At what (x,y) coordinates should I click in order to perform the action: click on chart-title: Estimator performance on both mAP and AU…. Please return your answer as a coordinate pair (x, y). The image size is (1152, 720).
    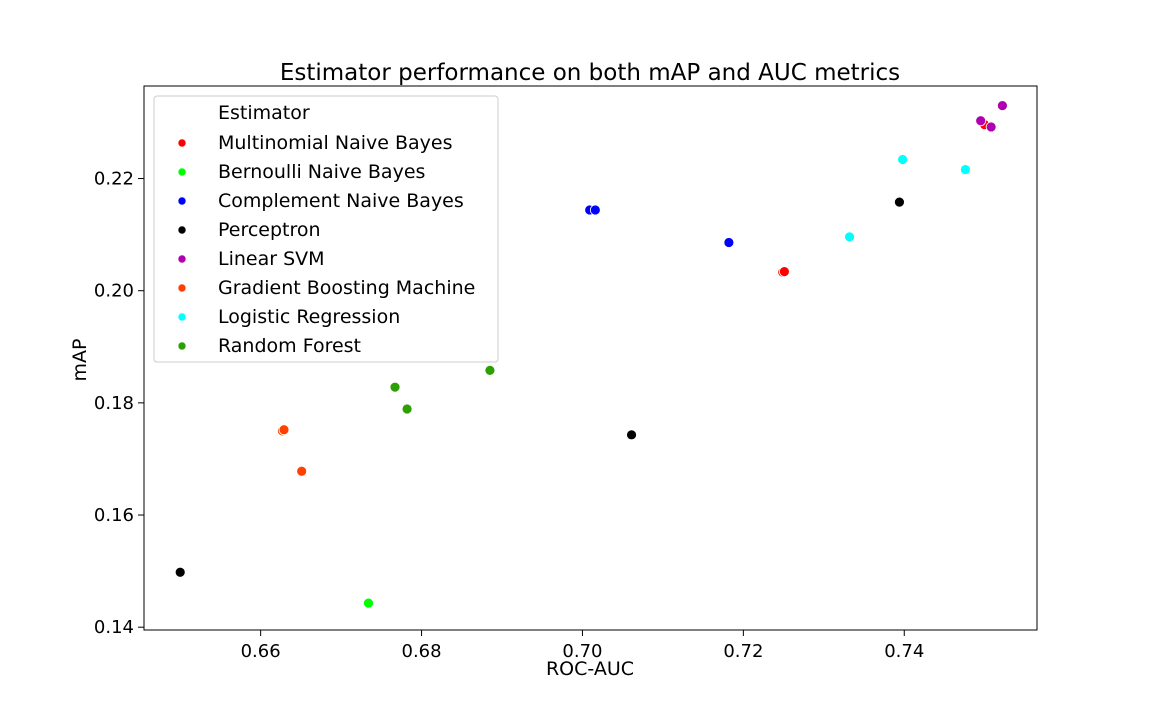
    Looking at the image, I should click on (590, 73).